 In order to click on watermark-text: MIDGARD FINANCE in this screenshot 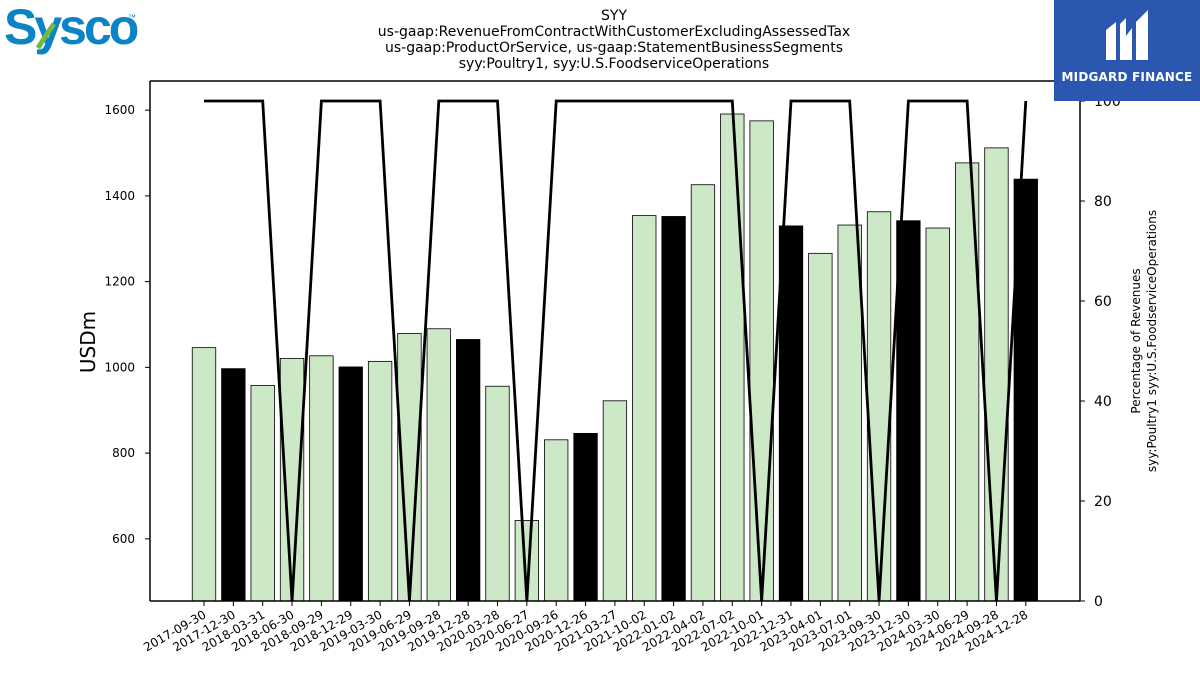, I will do `click(1127, 77)`.